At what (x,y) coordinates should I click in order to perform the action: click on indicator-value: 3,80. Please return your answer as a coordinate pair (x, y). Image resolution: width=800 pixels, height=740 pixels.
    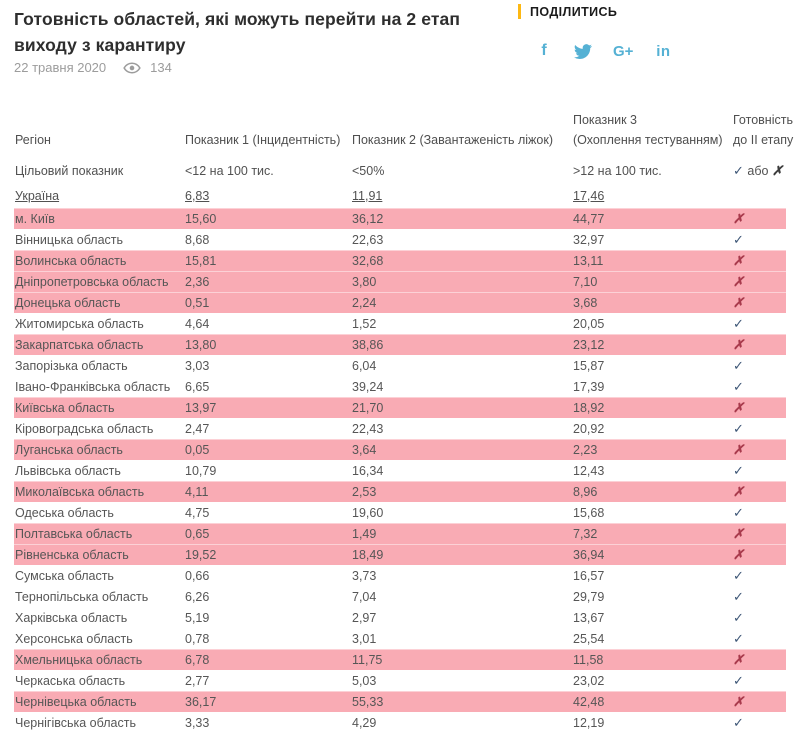
    Looking at the image, I should click on (462, 281).